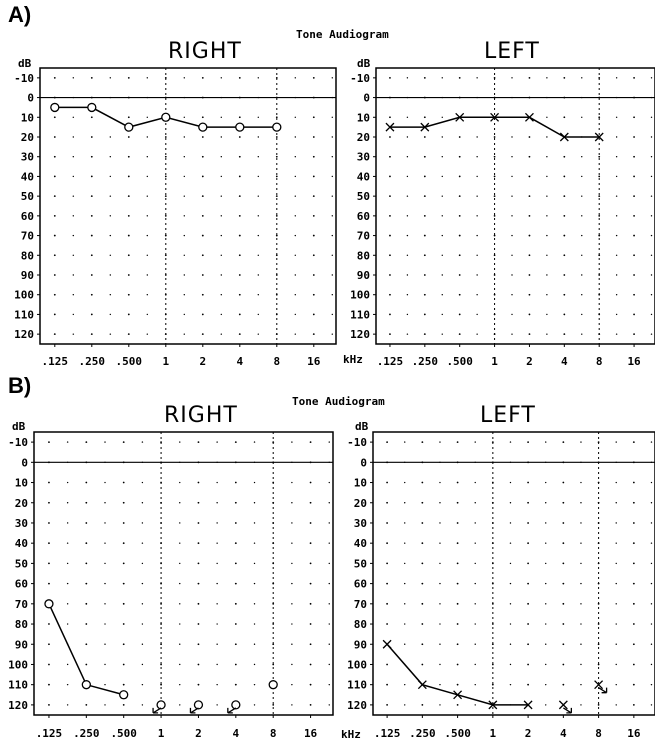 This screenshot has height=742, width=655. Describe the element at coordinates (363, 255) in the screenshot. I see `y-tick-label: 80` at that location.